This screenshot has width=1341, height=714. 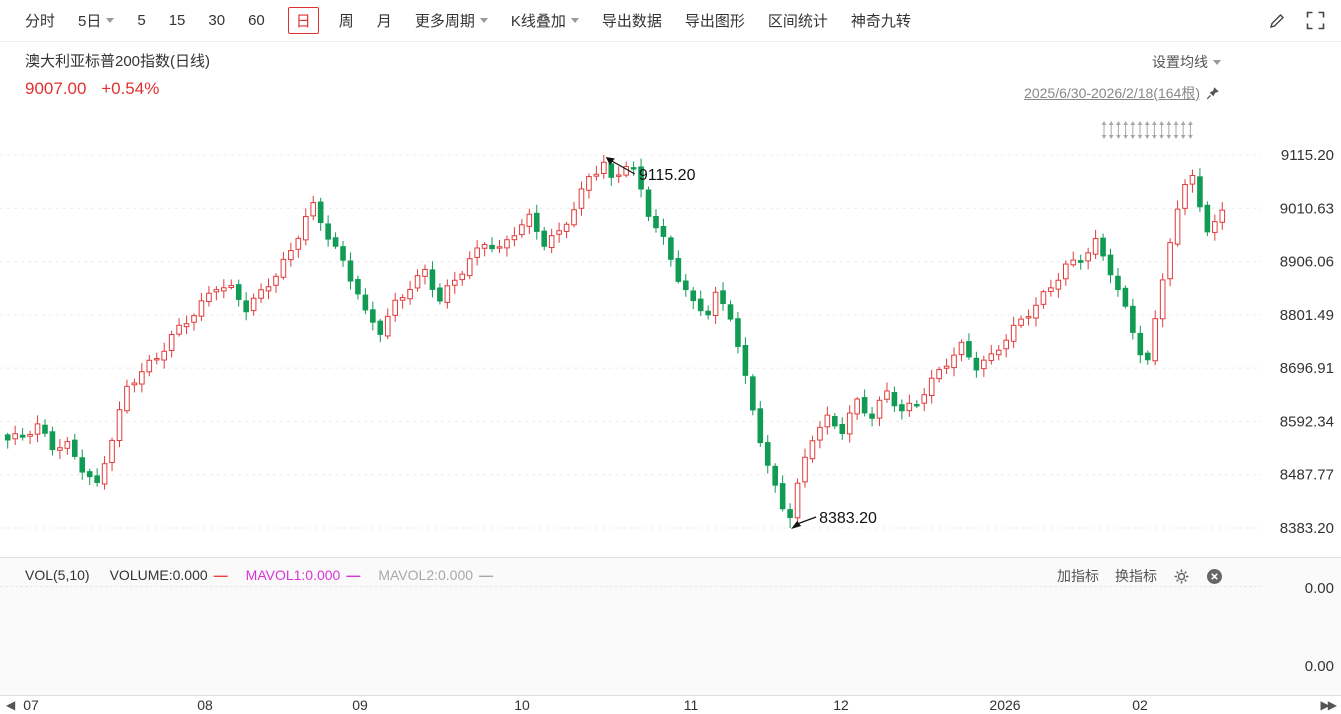 What do you see at coordinates (384, 21) in the screenshot?
I see `toolbar-item-monthly: 月` at bounding box center [384, 21].